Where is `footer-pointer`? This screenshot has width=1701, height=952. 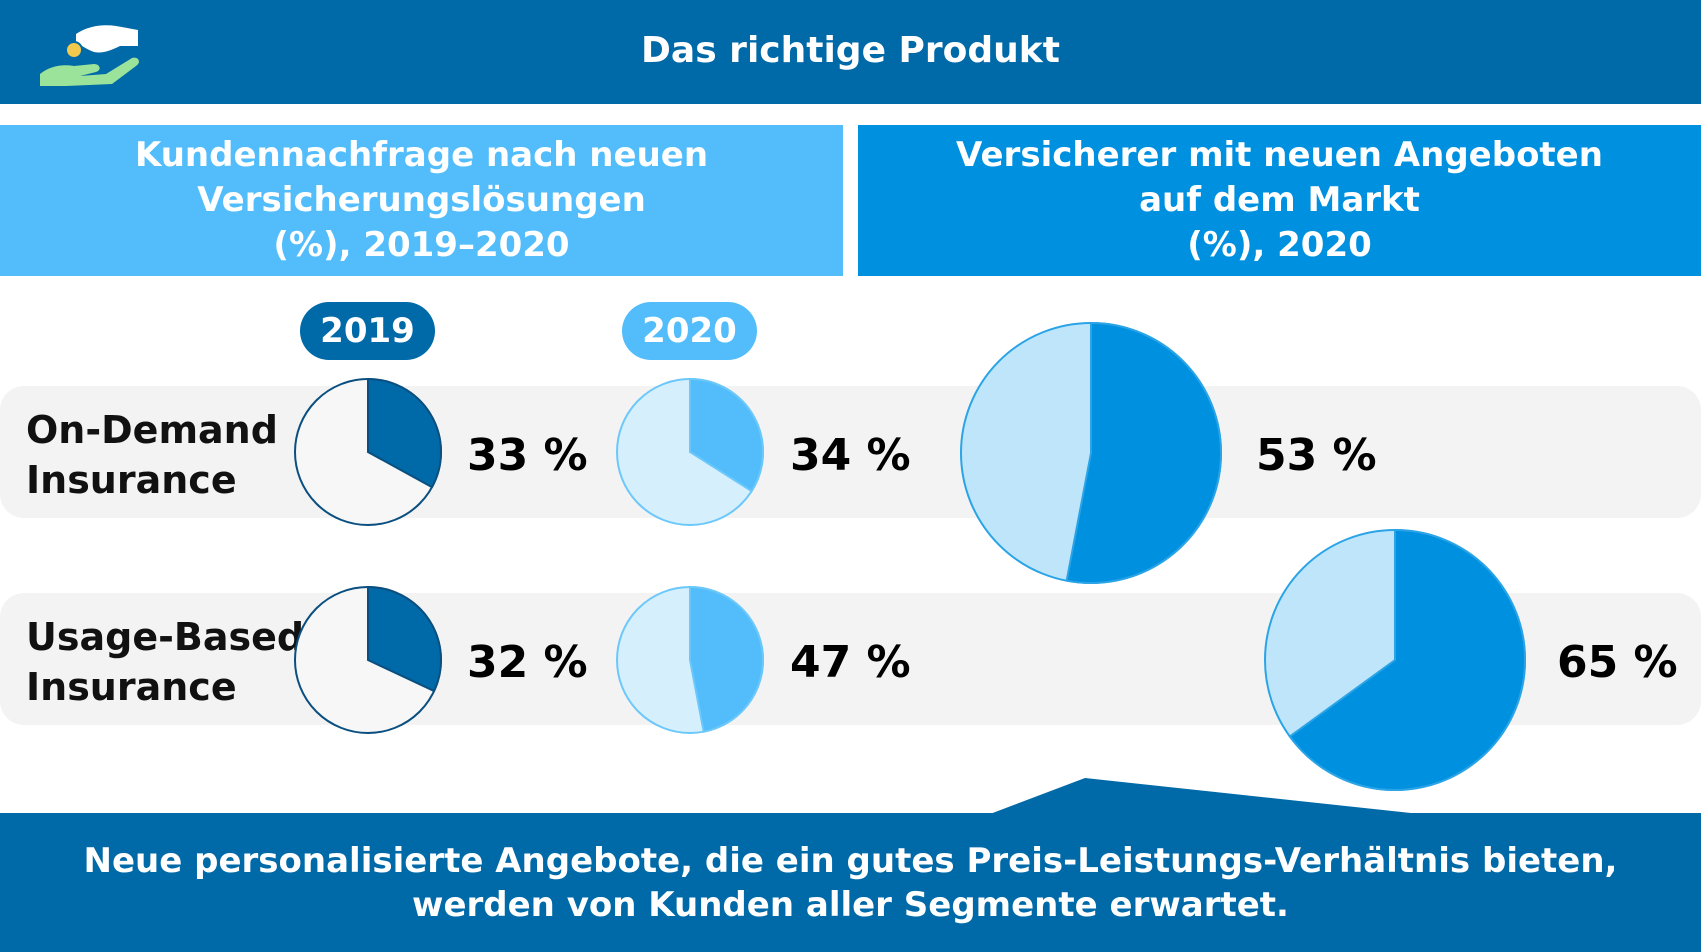
footer-pointer is located at coordinates (1205, 796).